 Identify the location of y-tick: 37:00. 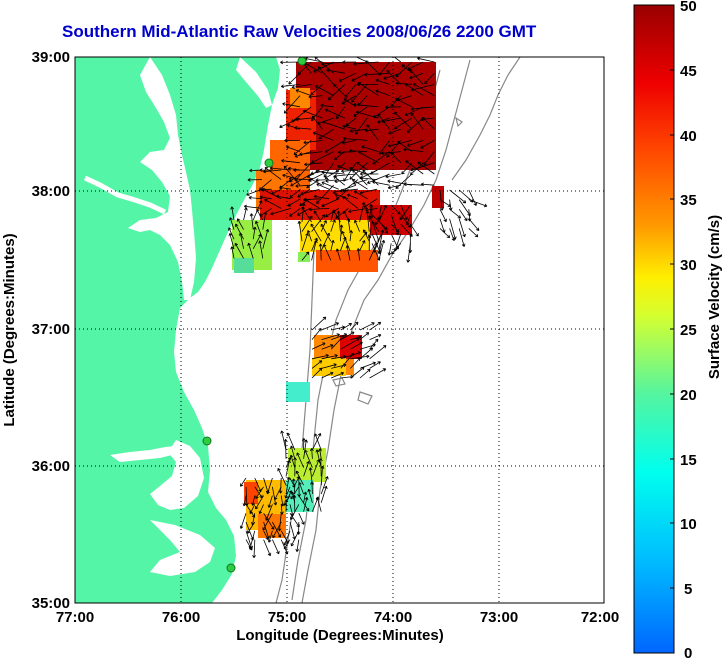
(51, 329).